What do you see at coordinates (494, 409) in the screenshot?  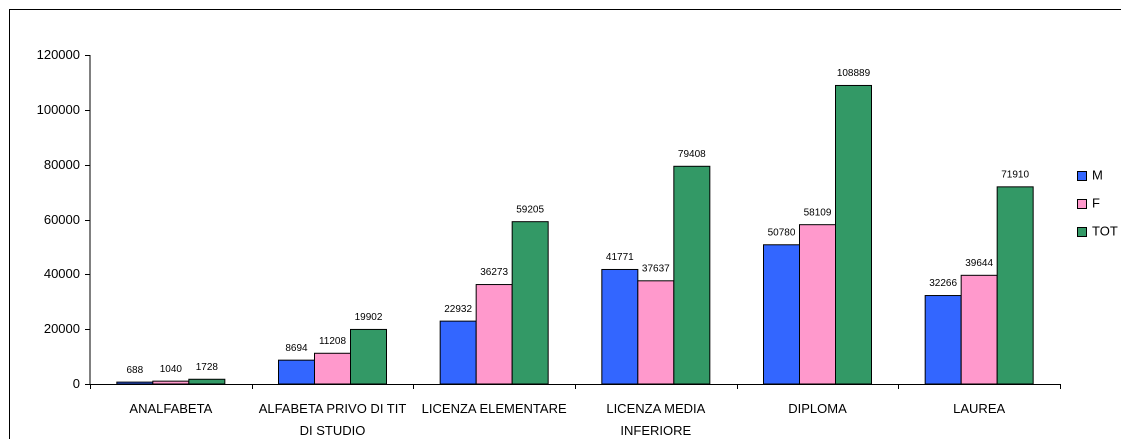 I see `x-tick-label: LICENZA ELEMENTARE` at bounding box center [494, 409].